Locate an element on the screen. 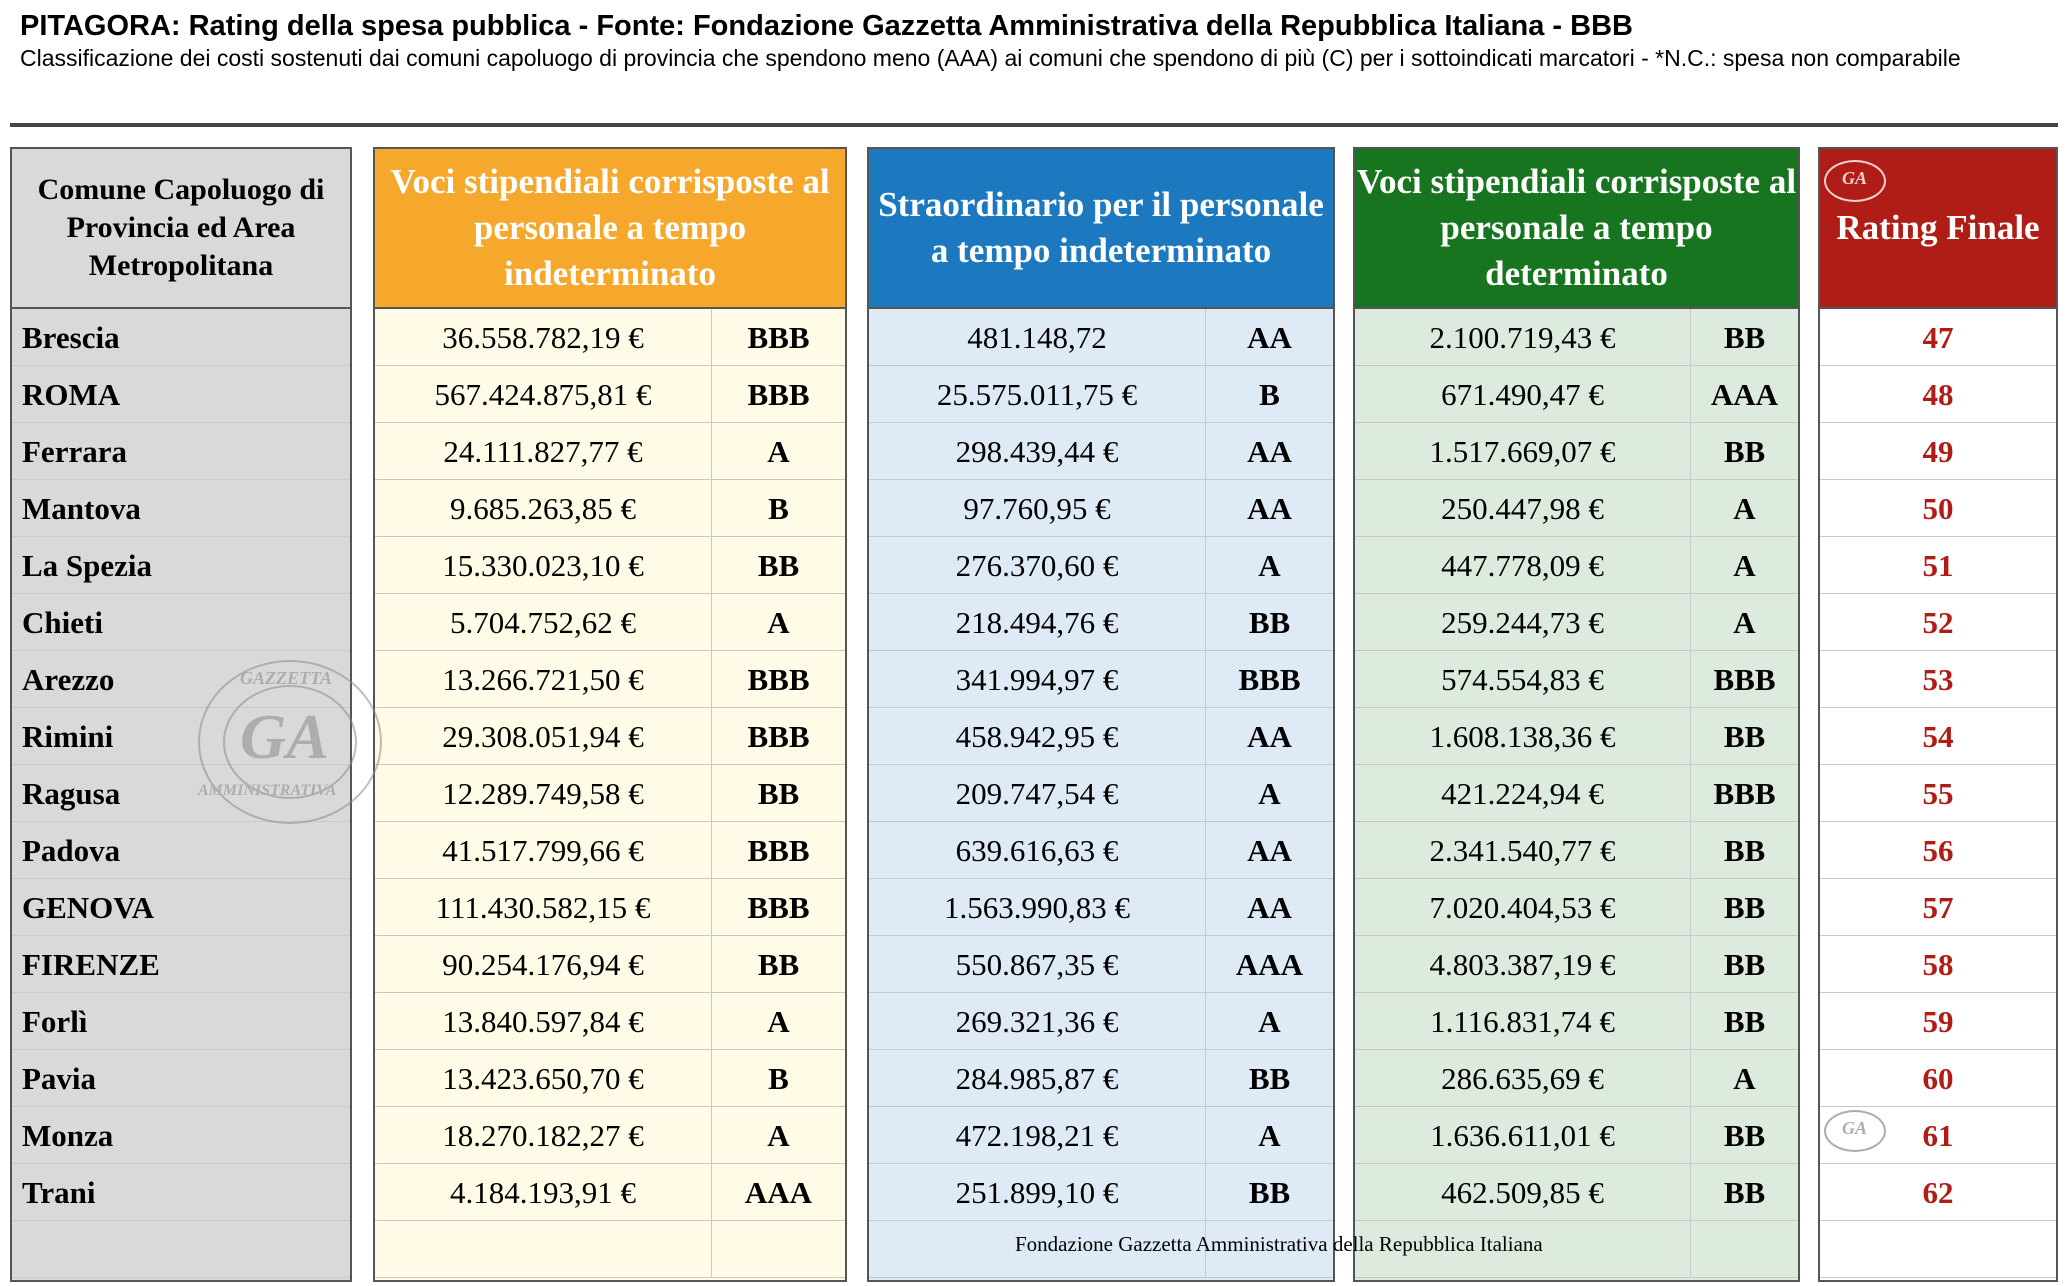 This screenshot has height=1286, width=2068. table-row: 54 is located at coordinates (1938, 736).